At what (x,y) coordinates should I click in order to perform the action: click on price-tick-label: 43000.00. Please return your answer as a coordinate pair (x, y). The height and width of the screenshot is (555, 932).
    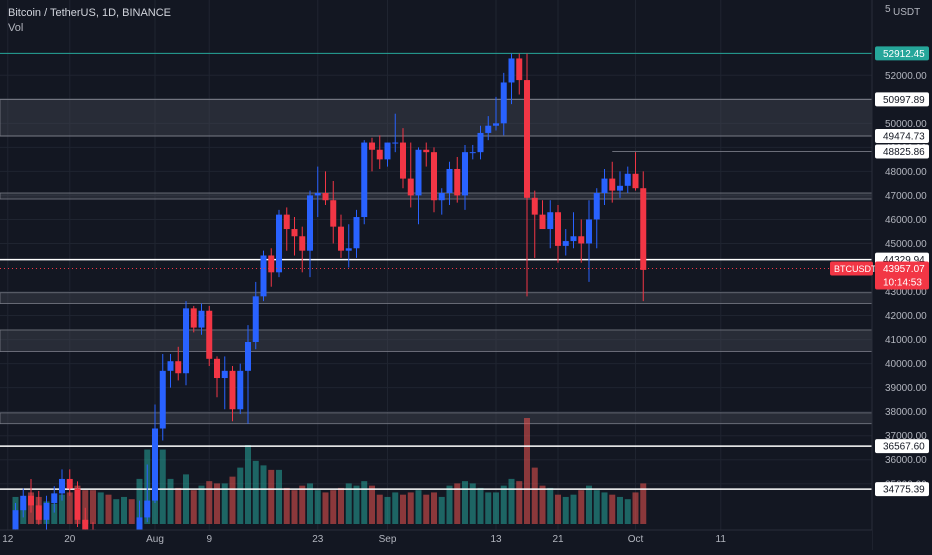
    Looking at the image, I should click on (906, 292).